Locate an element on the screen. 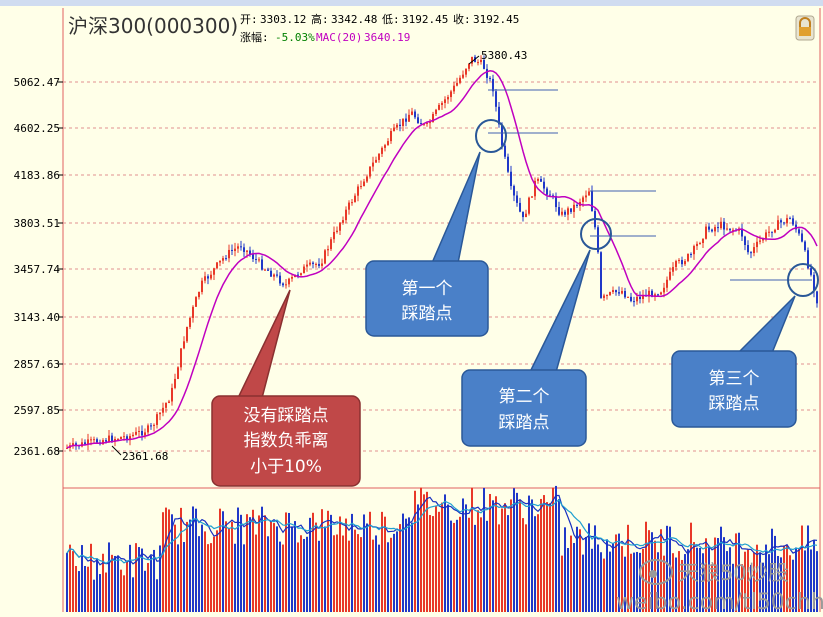 This screenshot has height=617, width=823. callout-line: 没有踩踏点 is located at coordinates (286, 416).